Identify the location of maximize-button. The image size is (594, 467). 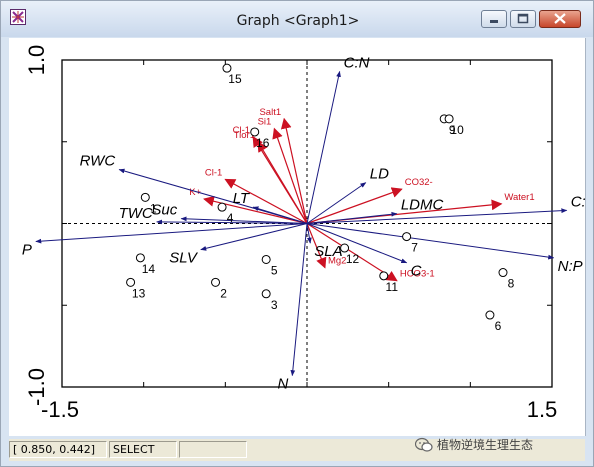
(523, 19).